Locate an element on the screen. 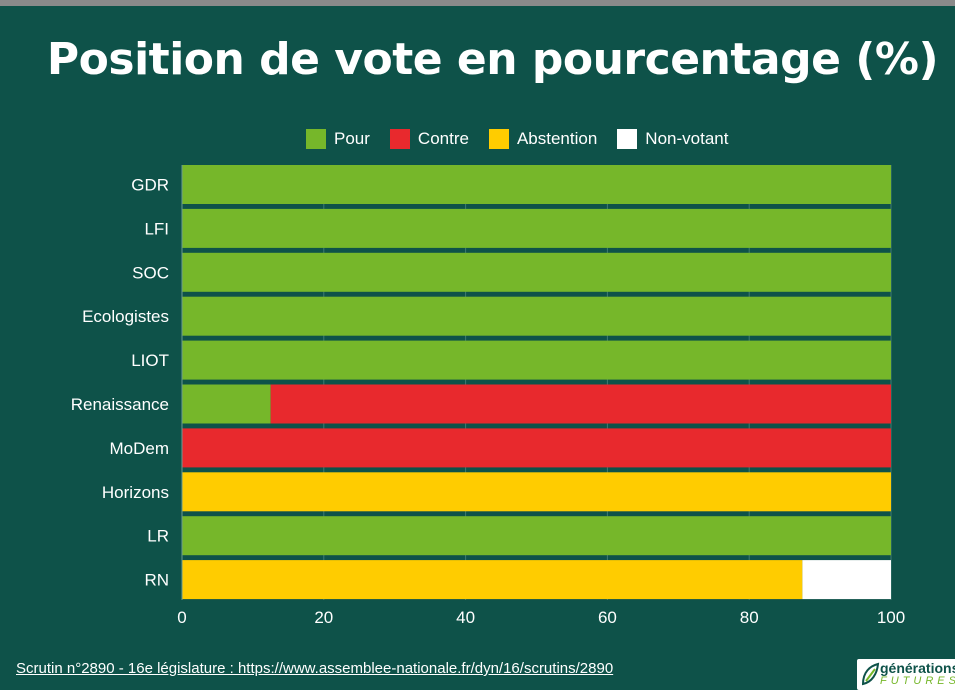 This screenshot has width=955, height=690. logo: générations FUTURES is located at coordinates (906, 674).